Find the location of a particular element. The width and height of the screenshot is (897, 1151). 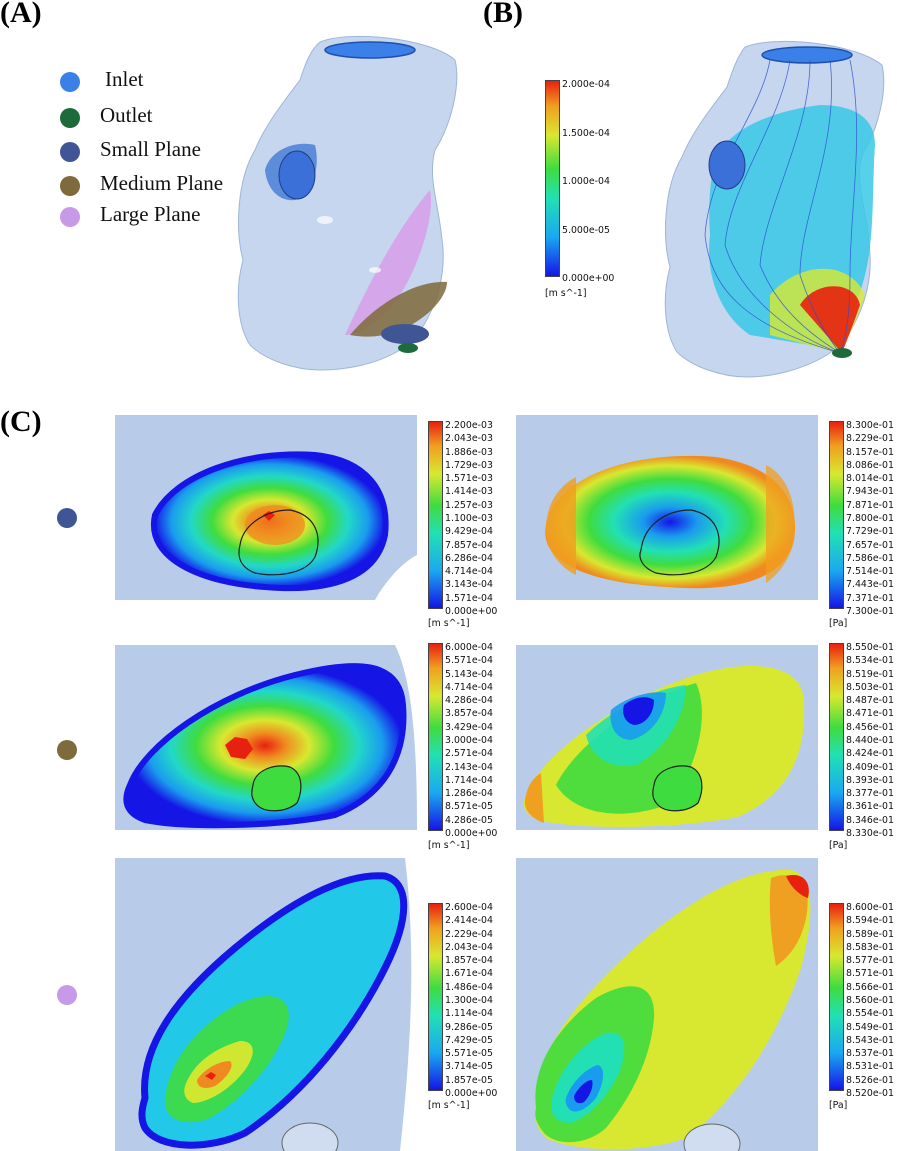

colorbar-tick: 1.571e-04 is located at coordinates (469, 598).